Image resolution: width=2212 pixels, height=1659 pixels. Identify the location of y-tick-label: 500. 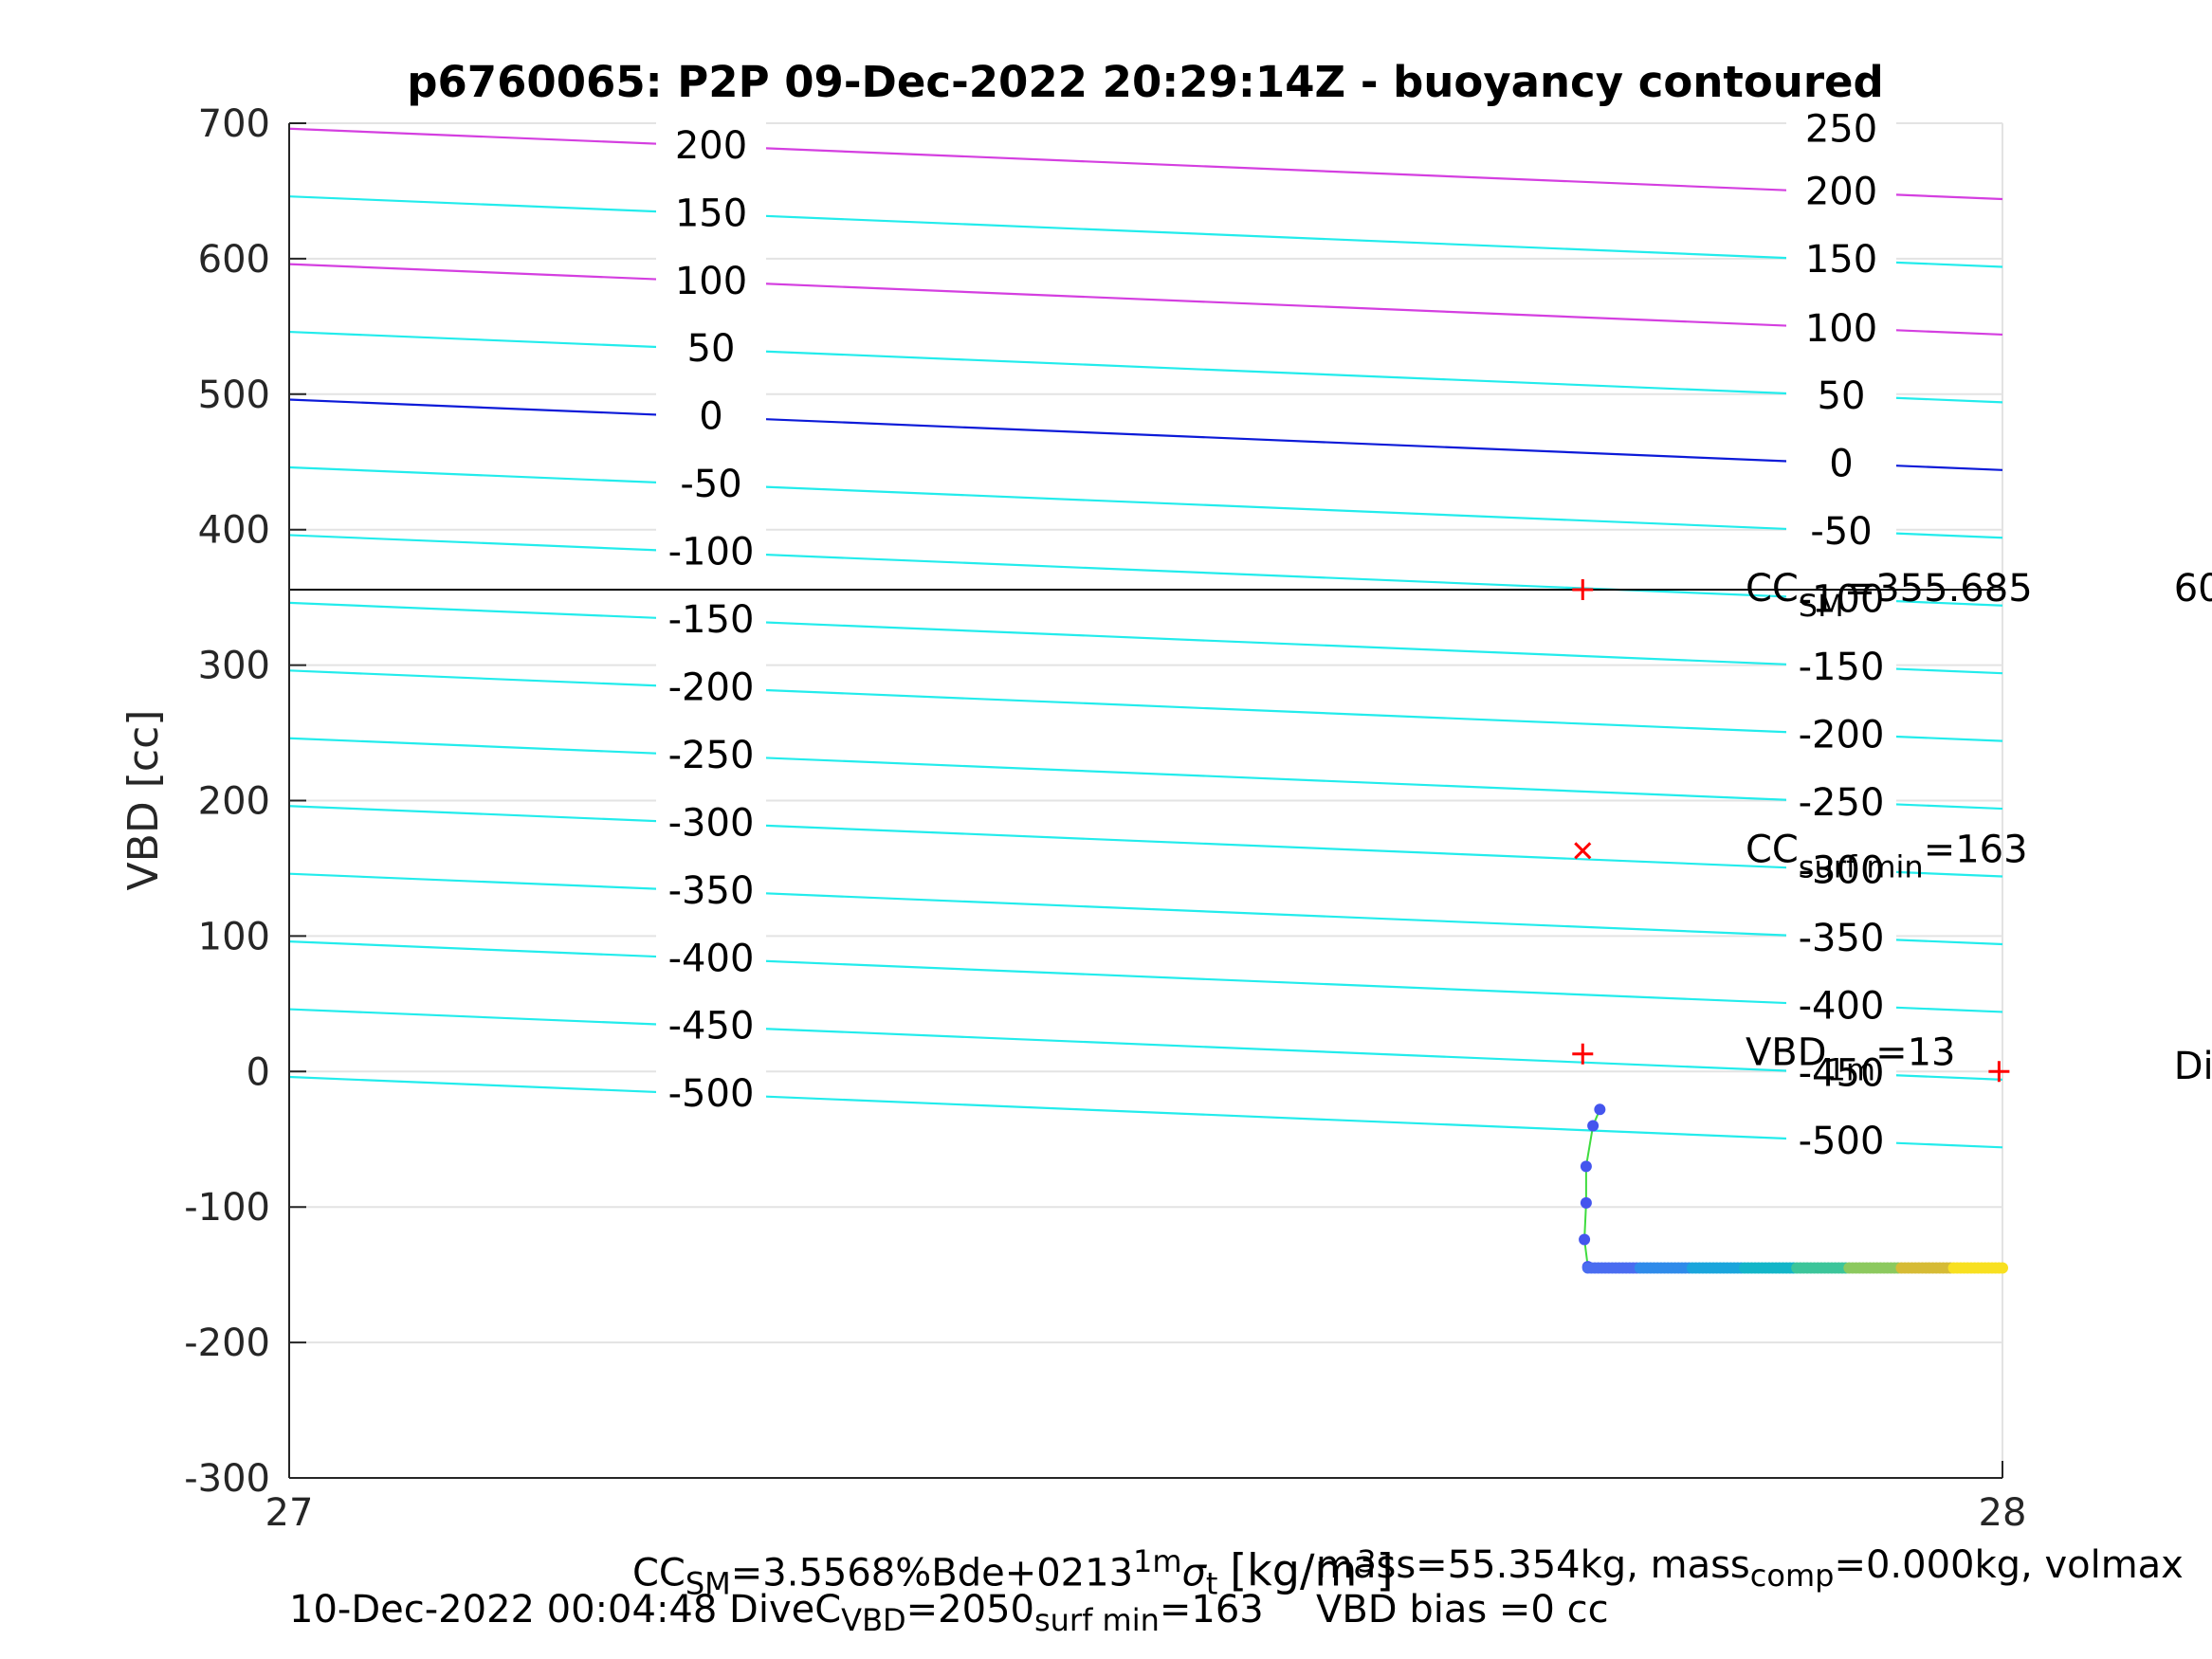
(234, 395).